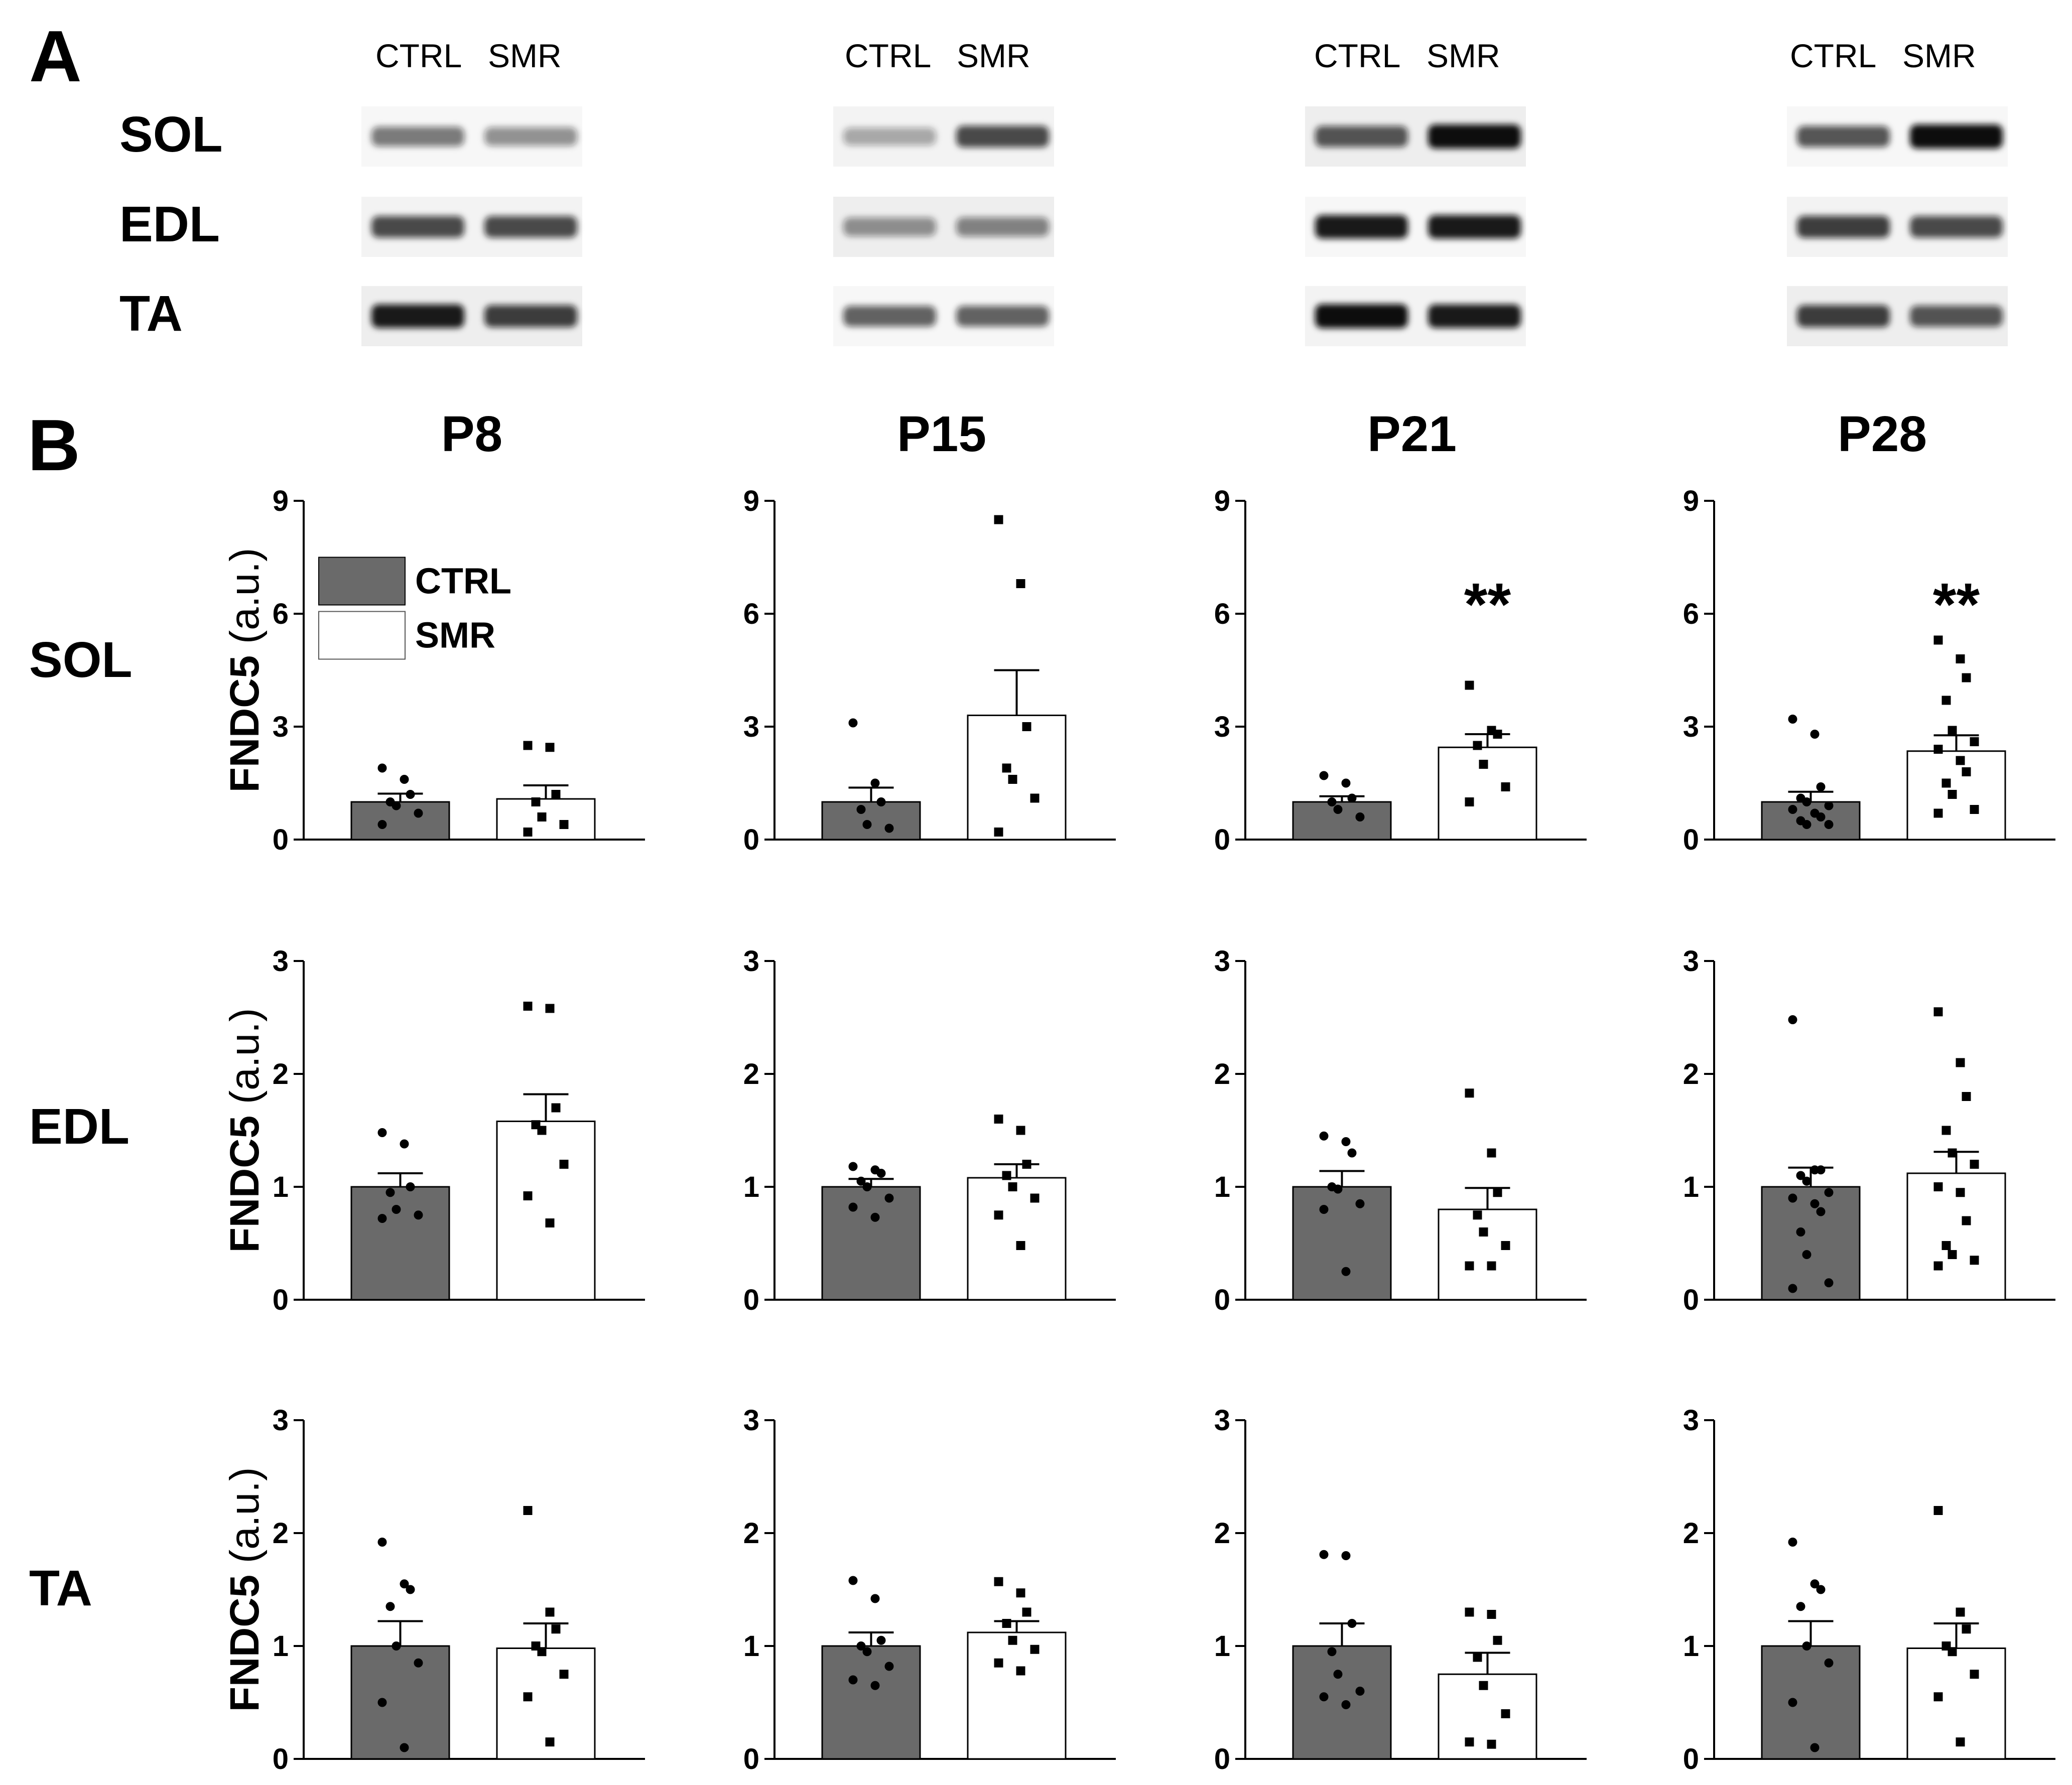 This screenshot has width=2072, height=1785. I want to click on chart-sol-p21: 0 3 6 9 **, so click(1400, 670).